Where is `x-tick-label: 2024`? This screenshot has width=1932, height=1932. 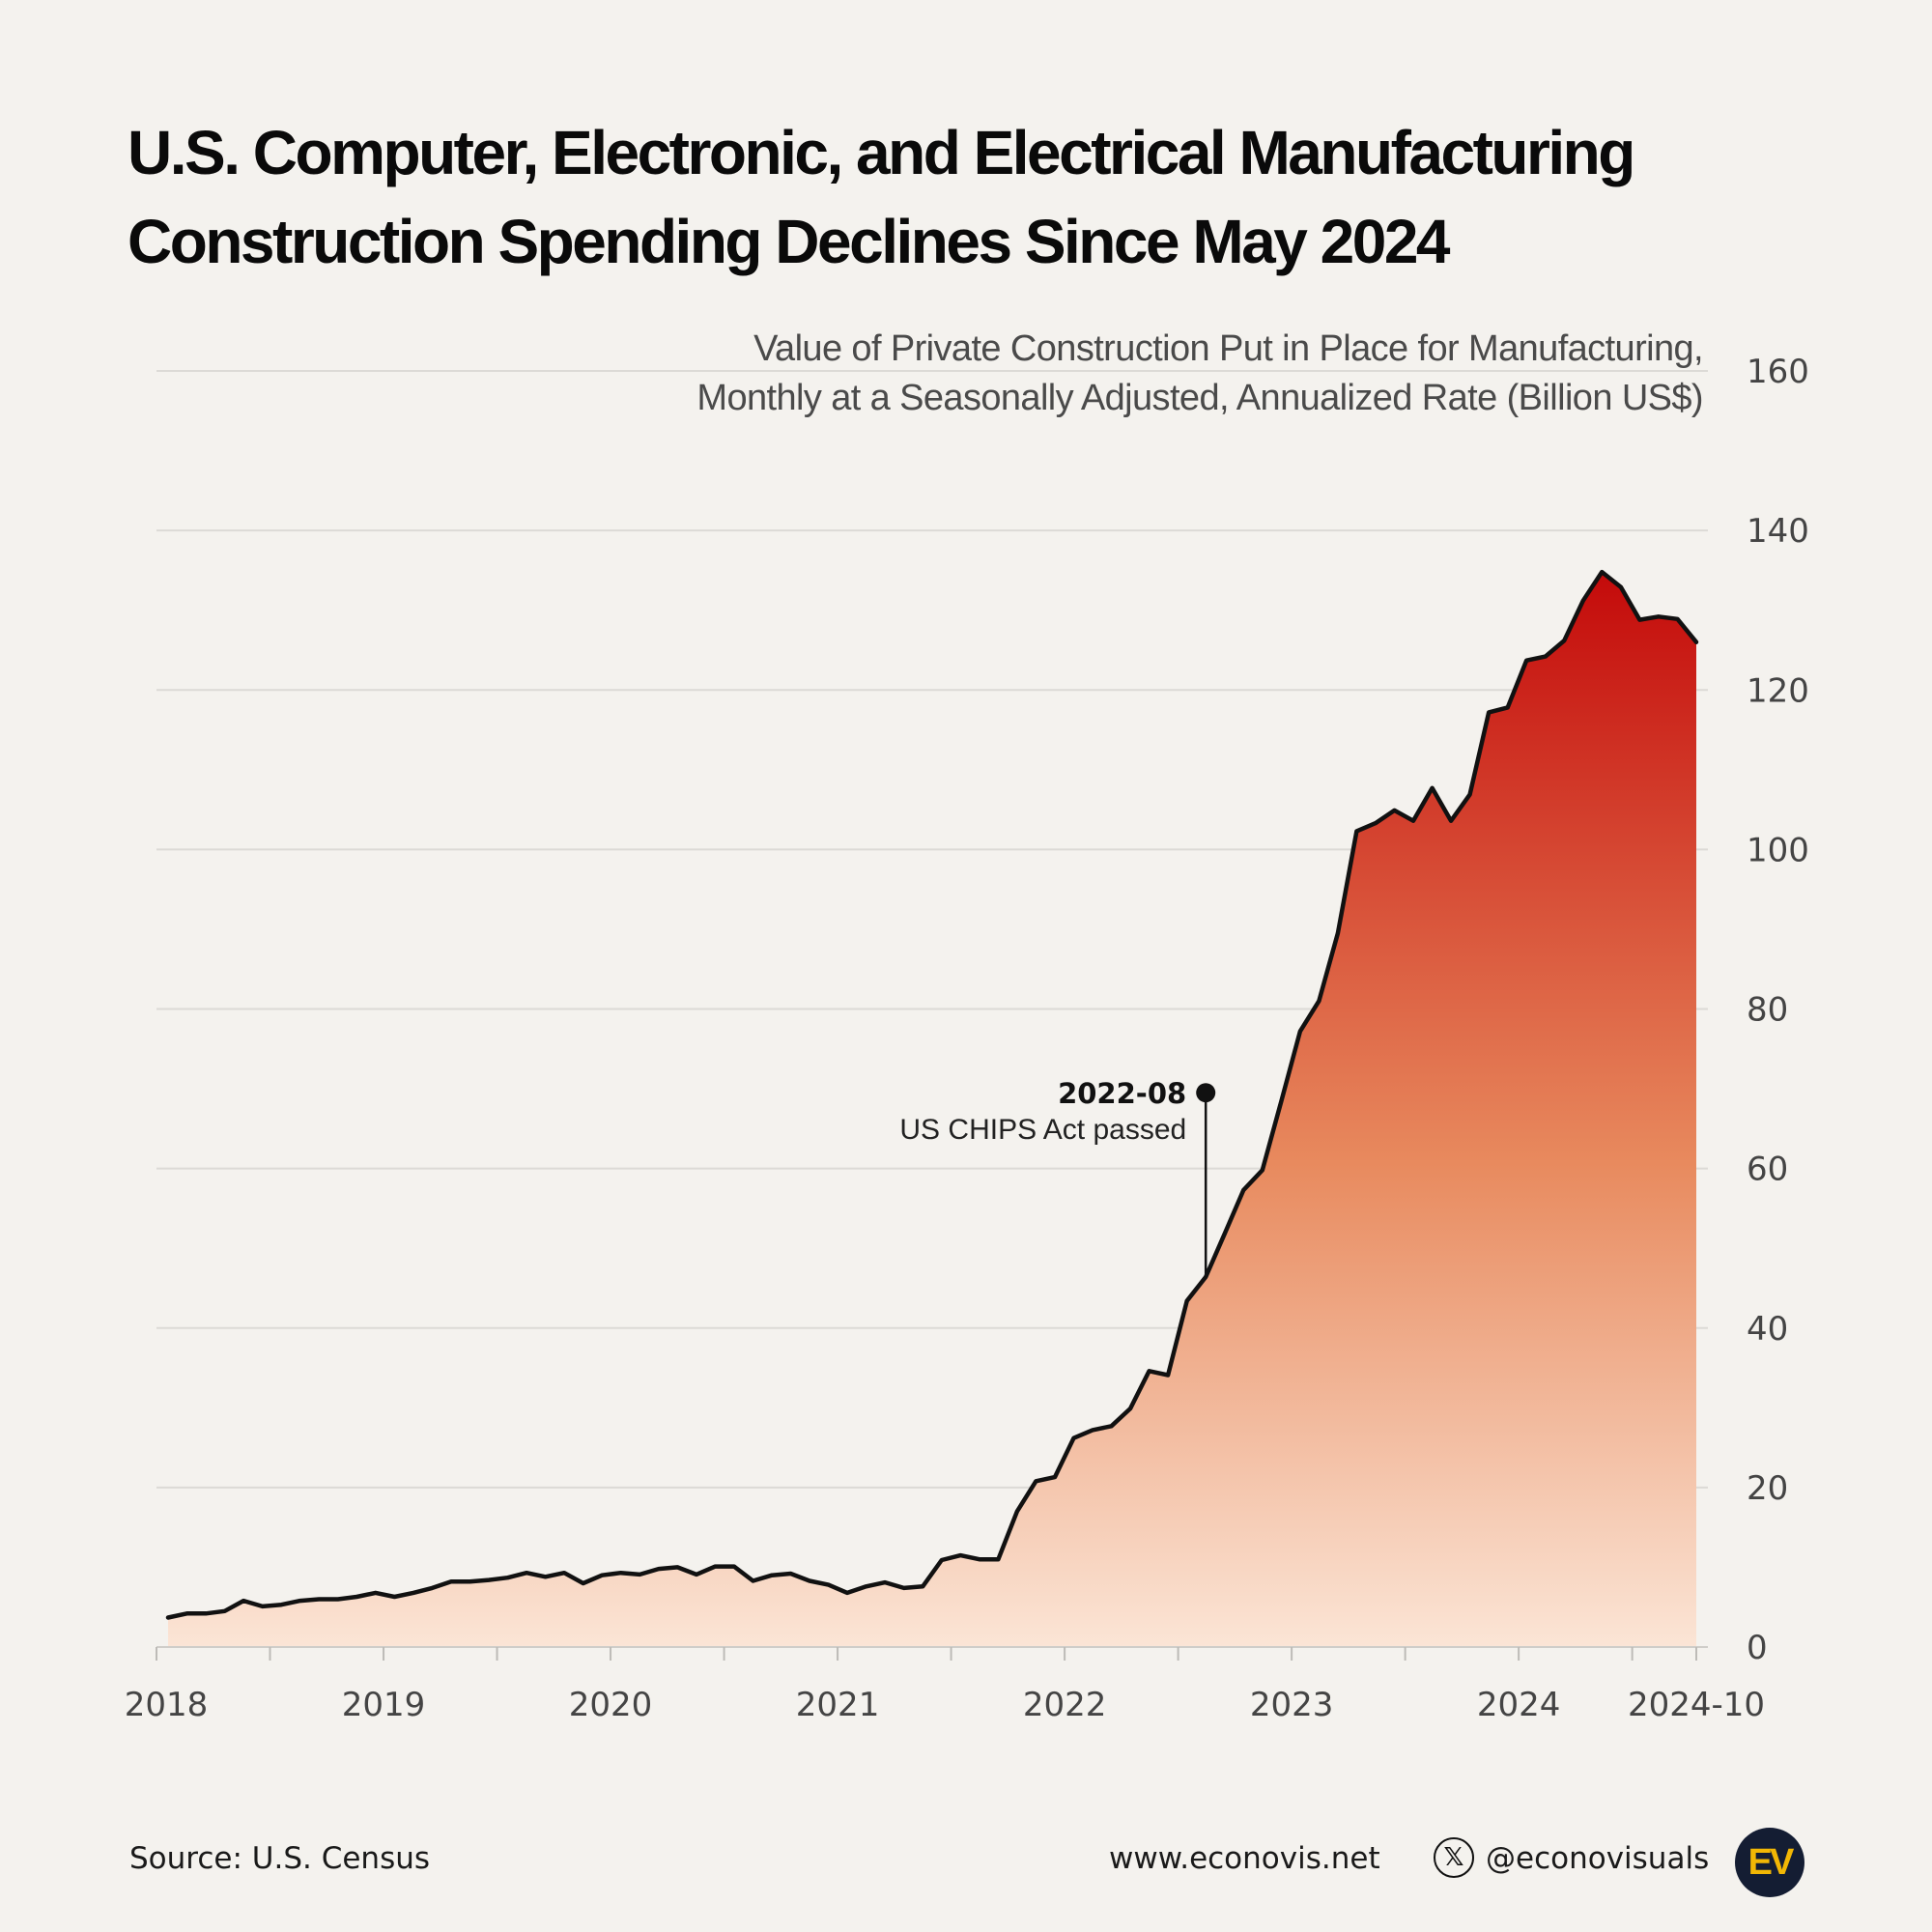
x-tick-label: 2024 is located at coordinates (1519, 1705).